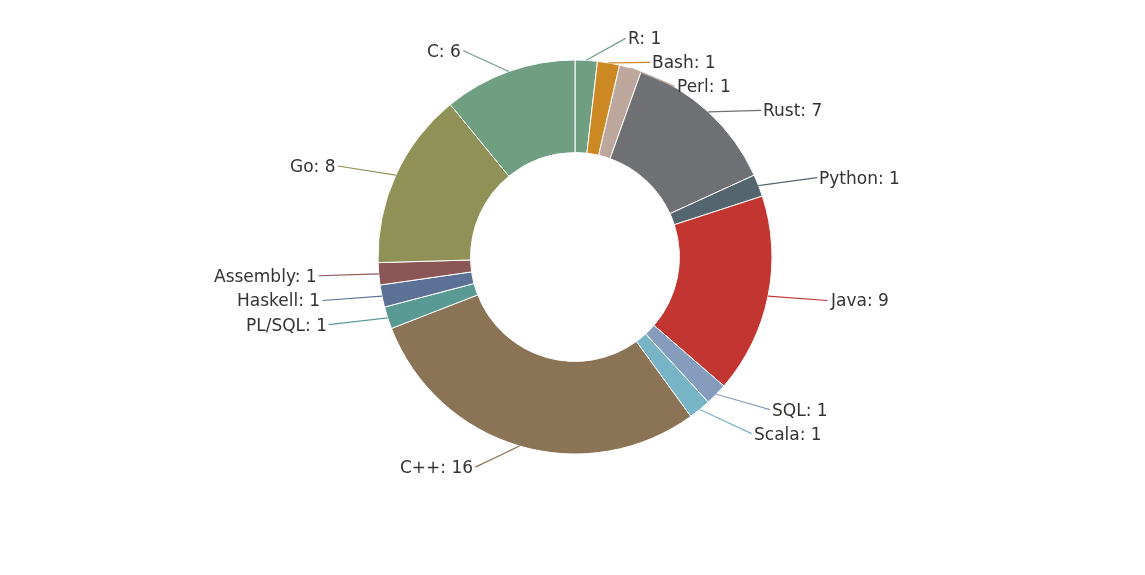 This screenshot has width=1145, height=575. What do you see at coordinates (793, 110) in the screenshot?
I see `slice-label: Rust: 7` at bounding box center [793, 110].